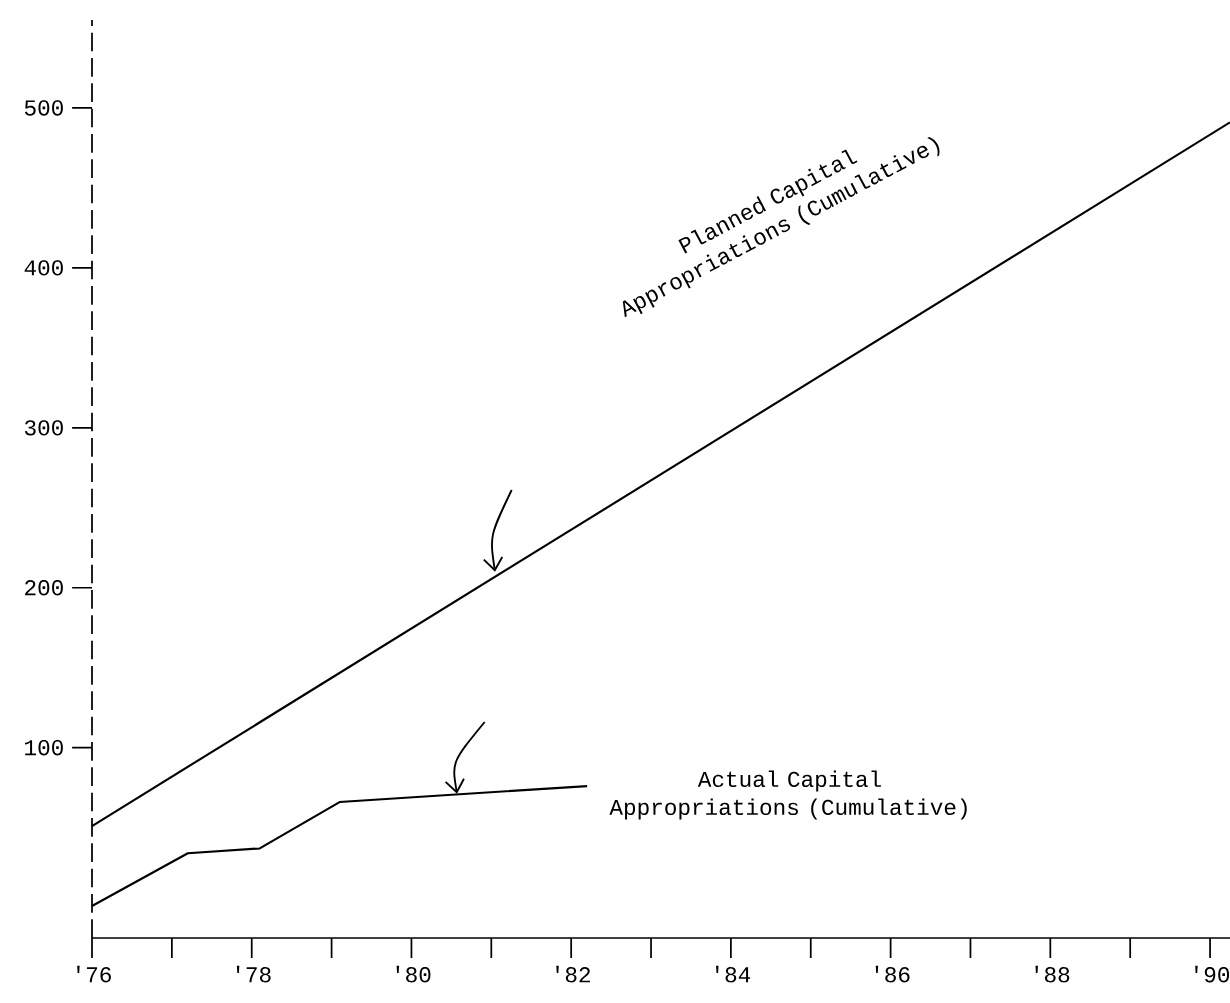 Image resolution: width=1230 pixels, height=1003 pixels. Describe the element at coordinates (94, 974) in the screenshot. I see `x-tick-label: '76` at that location.